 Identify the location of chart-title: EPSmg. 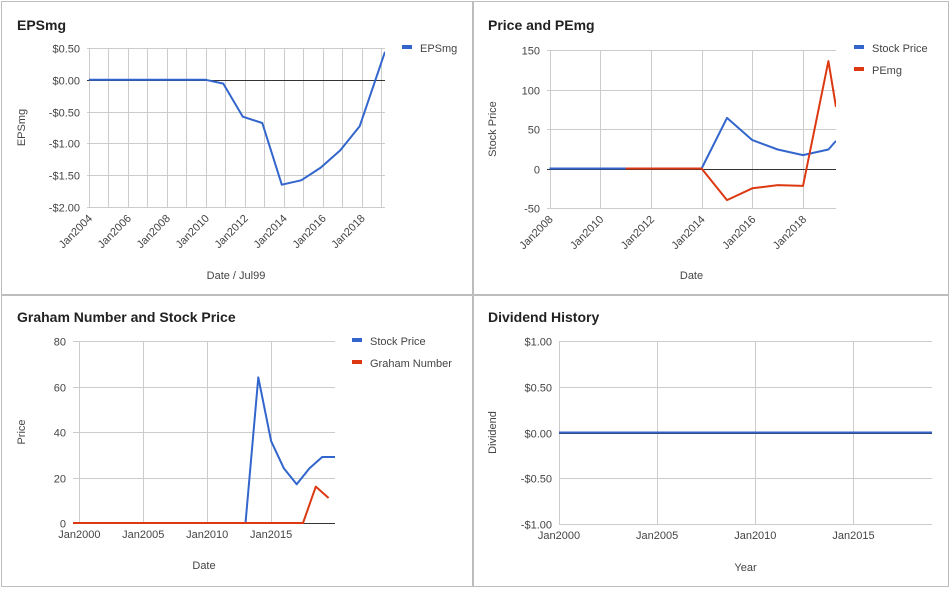
(41, 25).